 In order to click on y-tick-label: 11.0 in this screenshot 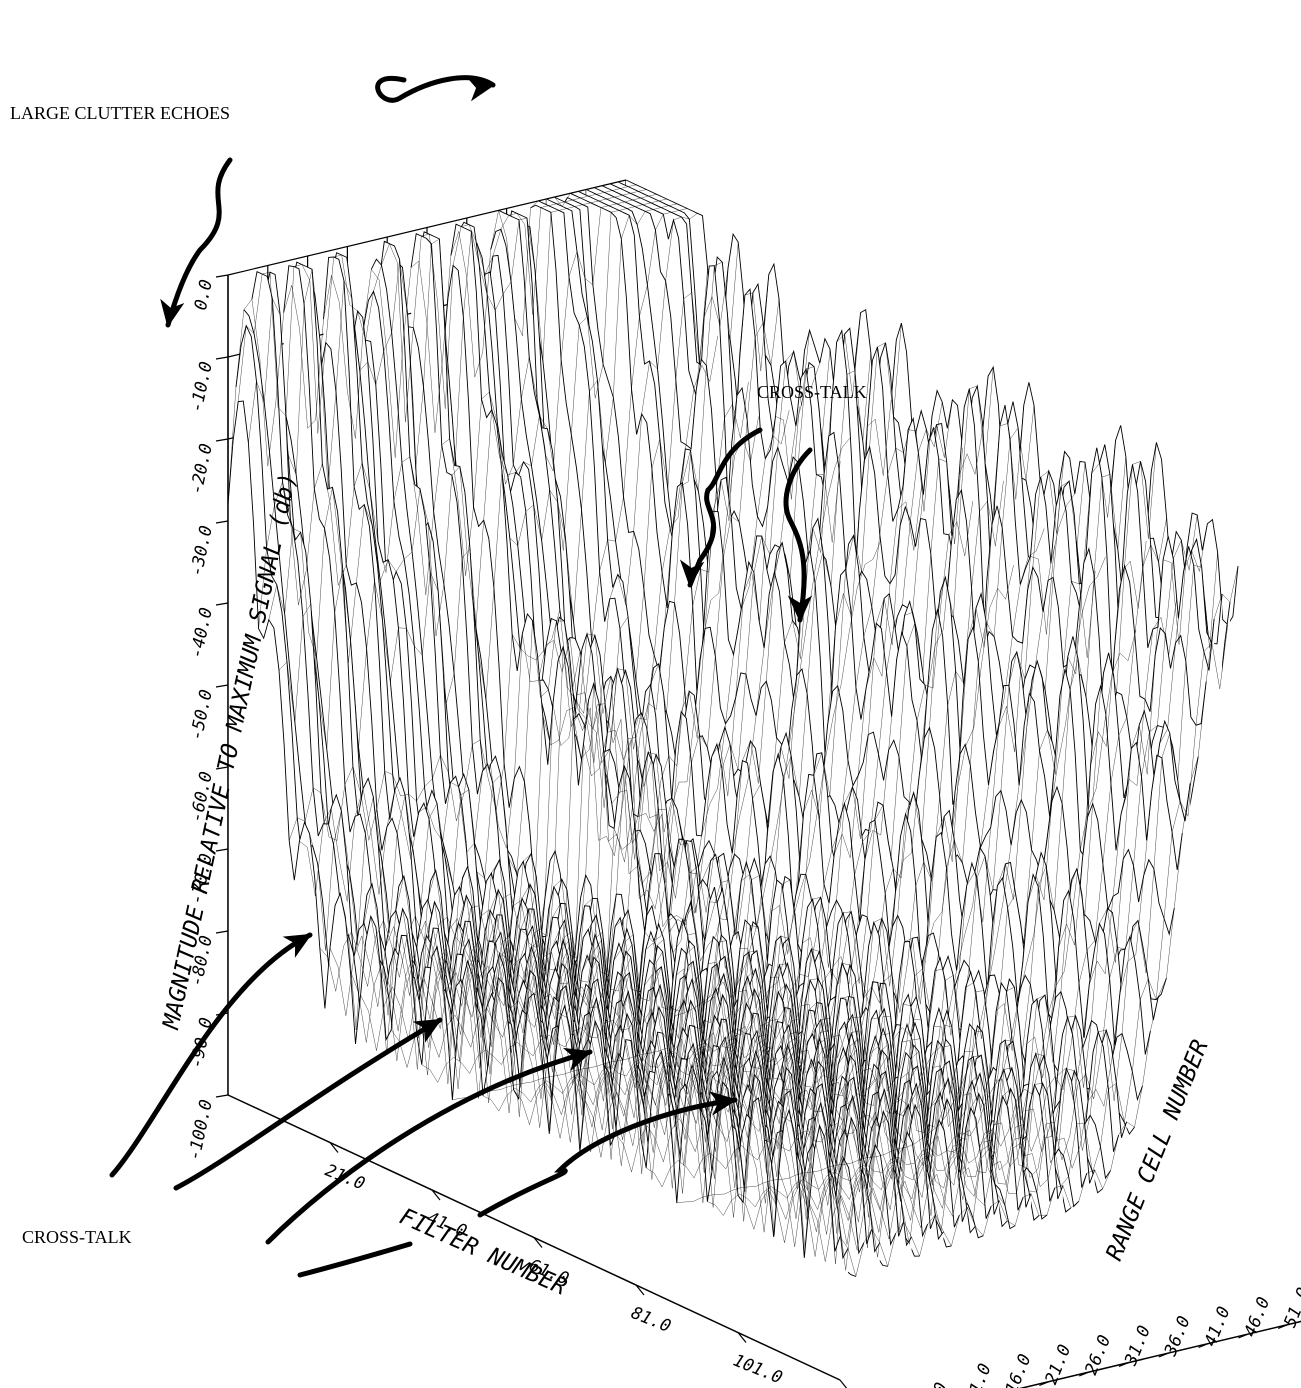, I will do `click(979, 1374)`.